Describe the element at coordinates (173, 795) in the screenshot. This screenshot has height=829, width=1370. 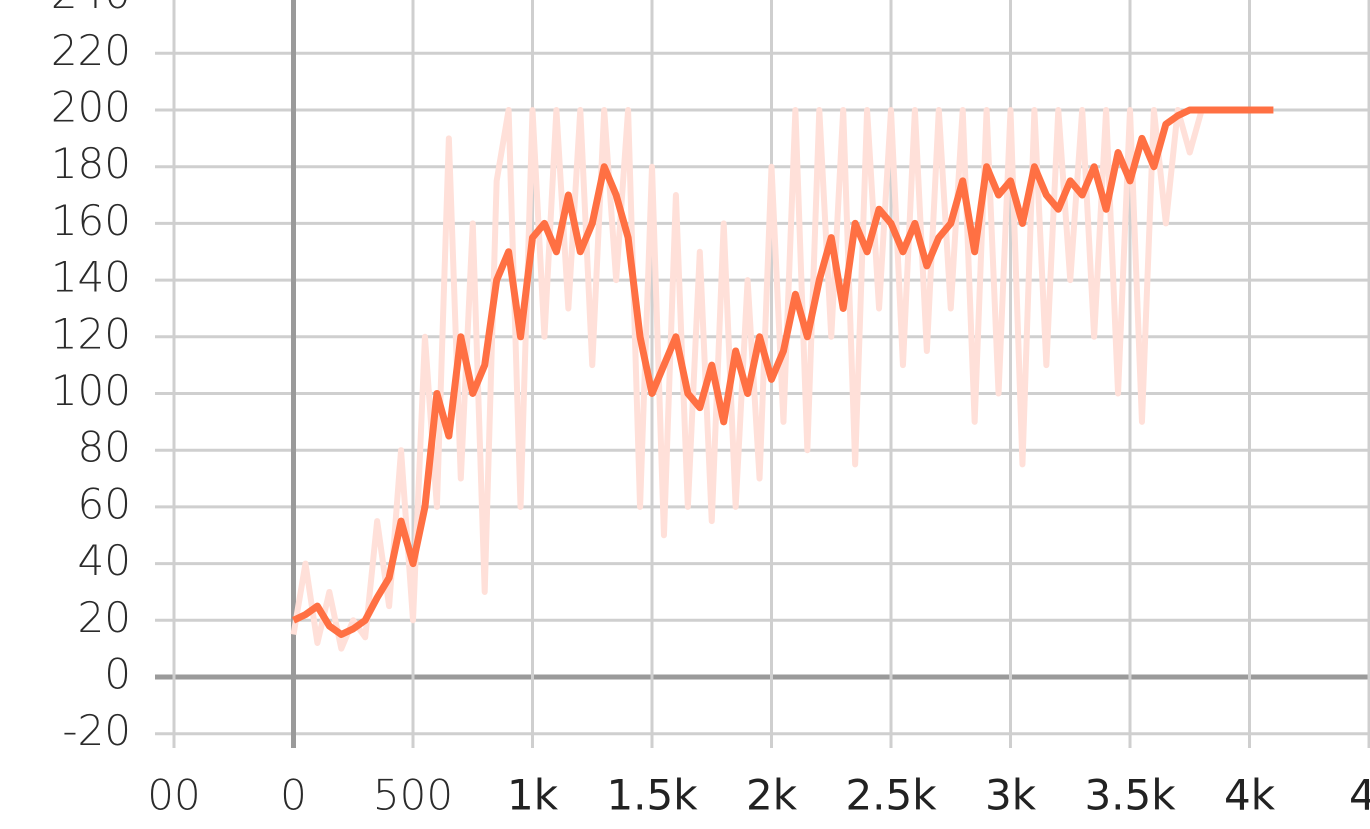
I see `x-tick-label: 00` at that location.